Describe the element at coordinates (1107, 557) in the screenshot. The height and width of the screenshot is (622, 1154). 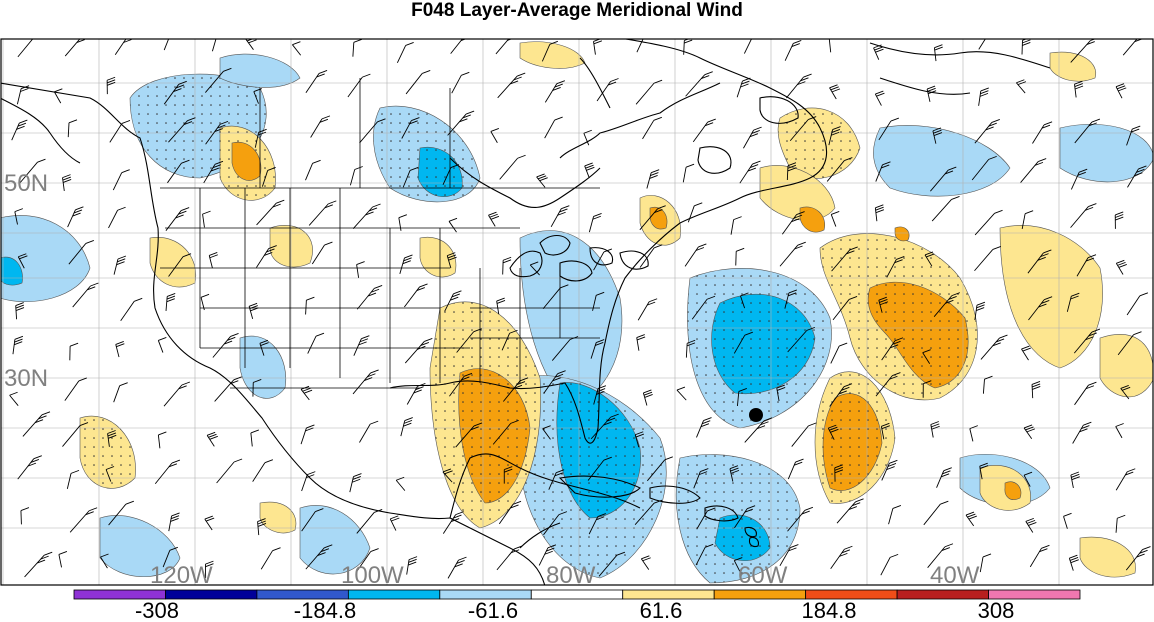
I see `wind-shade-region` at that location.